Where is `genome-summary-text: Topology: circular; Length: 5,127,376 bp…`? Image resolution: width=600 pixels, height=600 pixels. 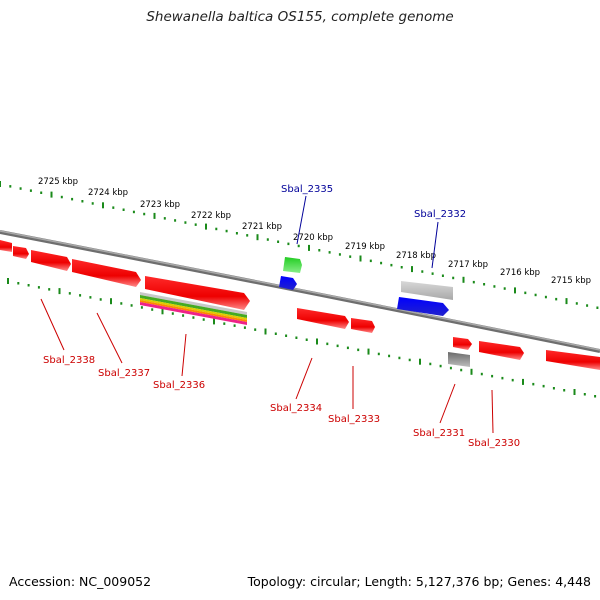 genome-summary-text: Topology: circular; Length: 5,127,376 bp… is located at coordinates (419, 581).